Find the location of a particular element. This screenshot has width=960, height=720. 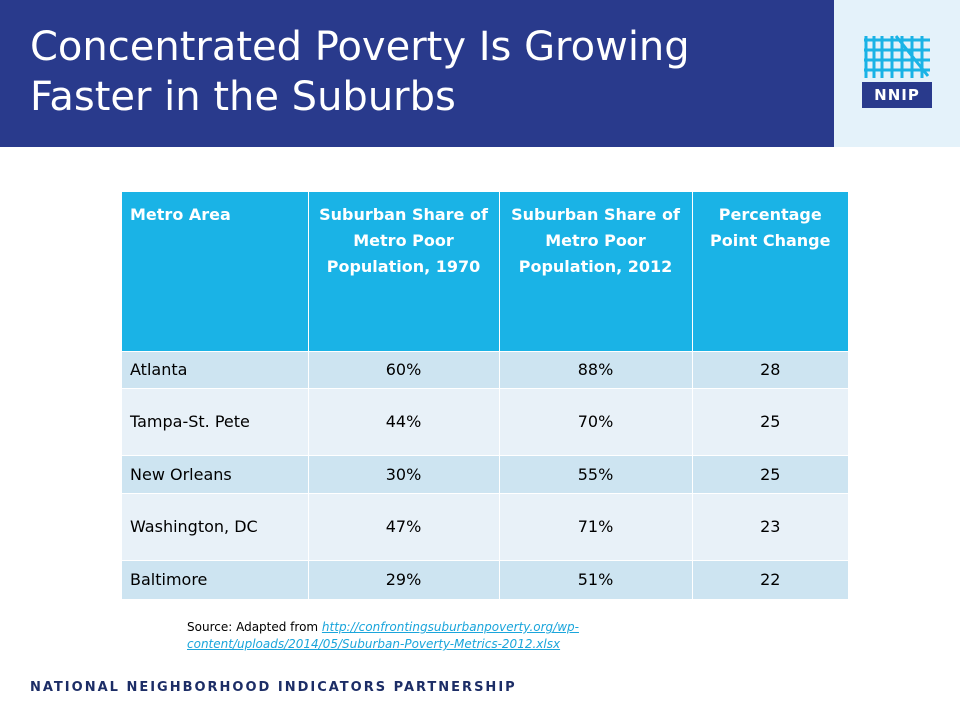

logo-panel is located at coordinates (897, 73).